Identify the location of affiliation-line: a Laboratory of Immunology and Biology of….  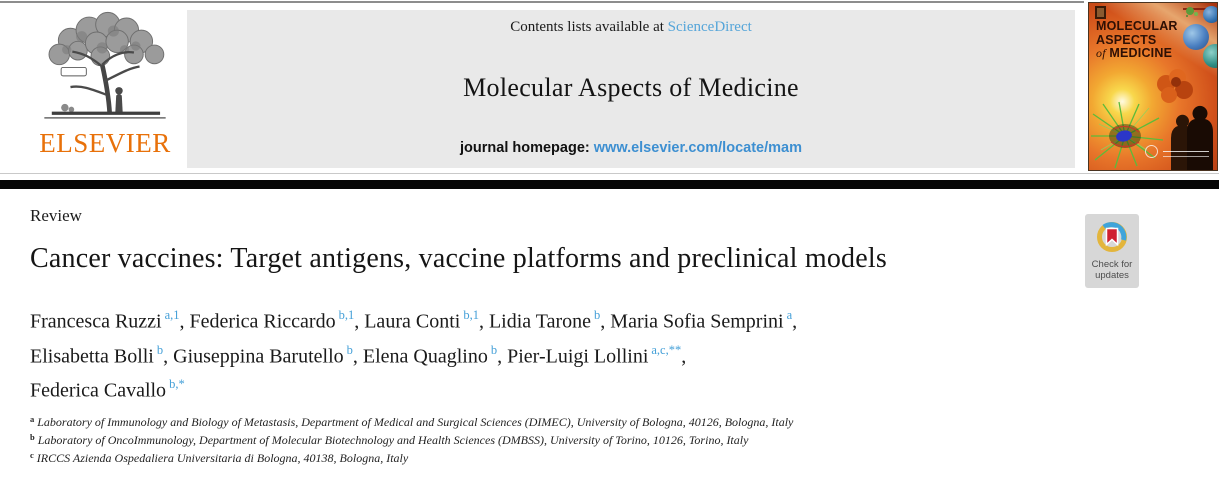
(610, 423).